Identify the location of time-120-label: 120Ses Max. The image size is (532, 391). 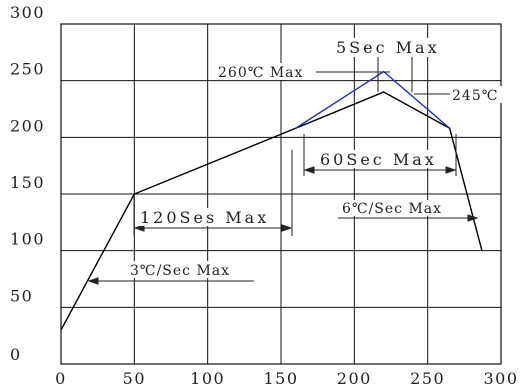
(204, 217).